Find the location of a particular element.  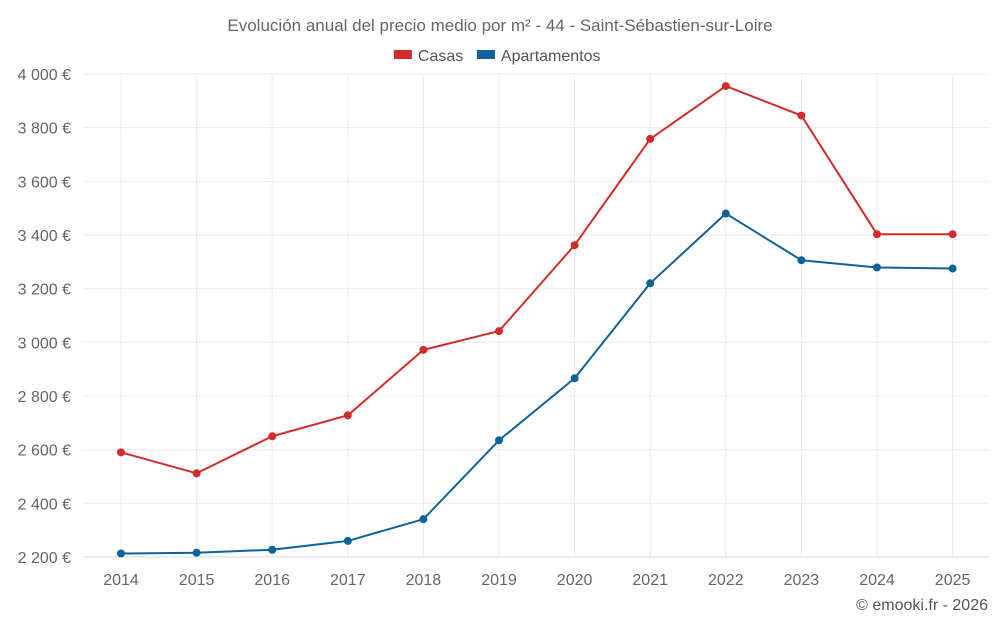

x-tick-label: 2024 is located at coordinates (877, 580).